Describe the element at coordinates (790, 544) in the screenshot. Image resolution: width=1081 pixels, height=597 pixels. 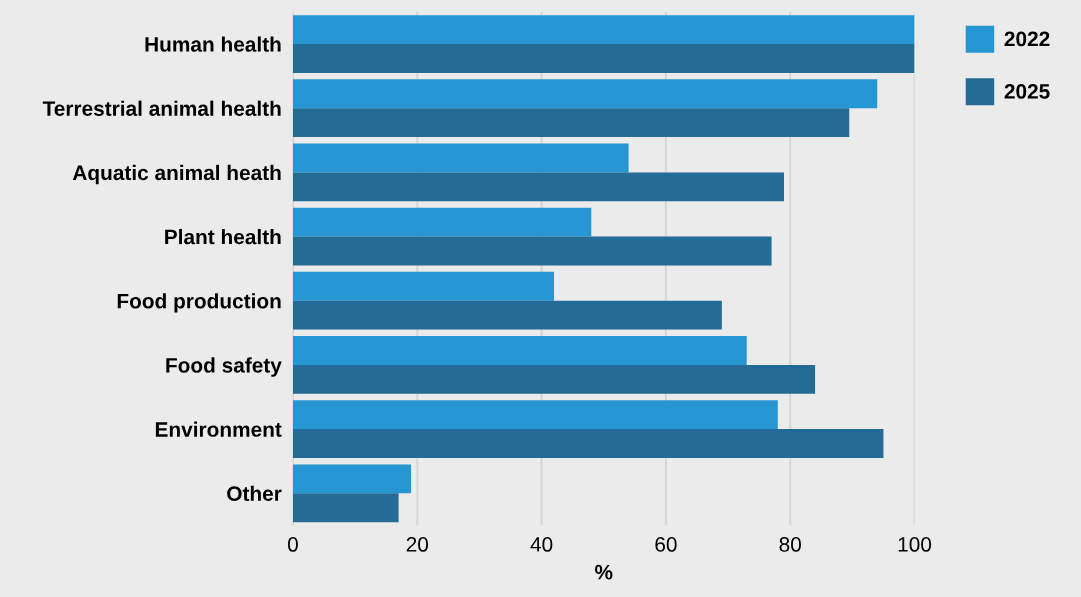
I see `x-tick-label: 80` at that location.